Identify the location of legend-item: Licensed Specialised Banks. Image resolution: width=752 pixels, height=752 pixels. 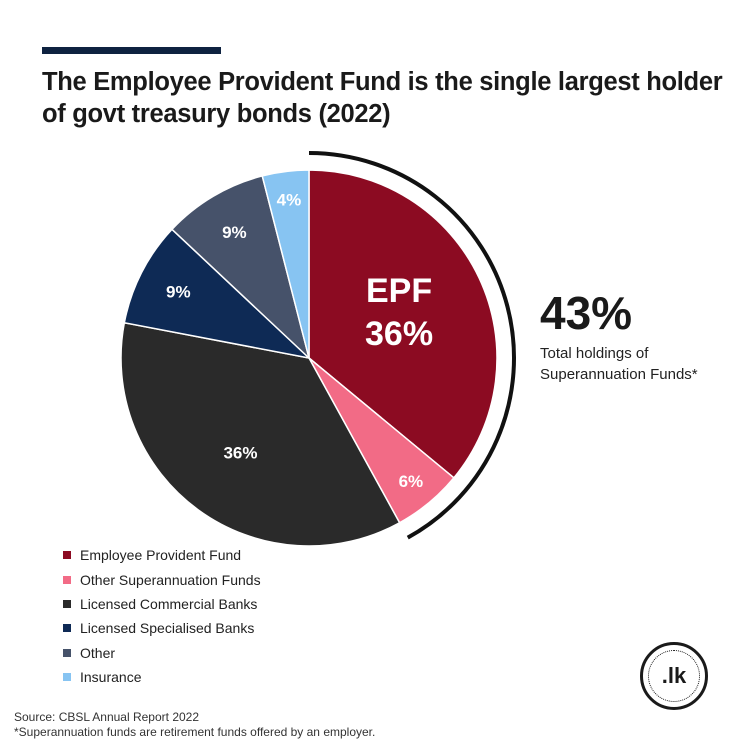
(162, 628).